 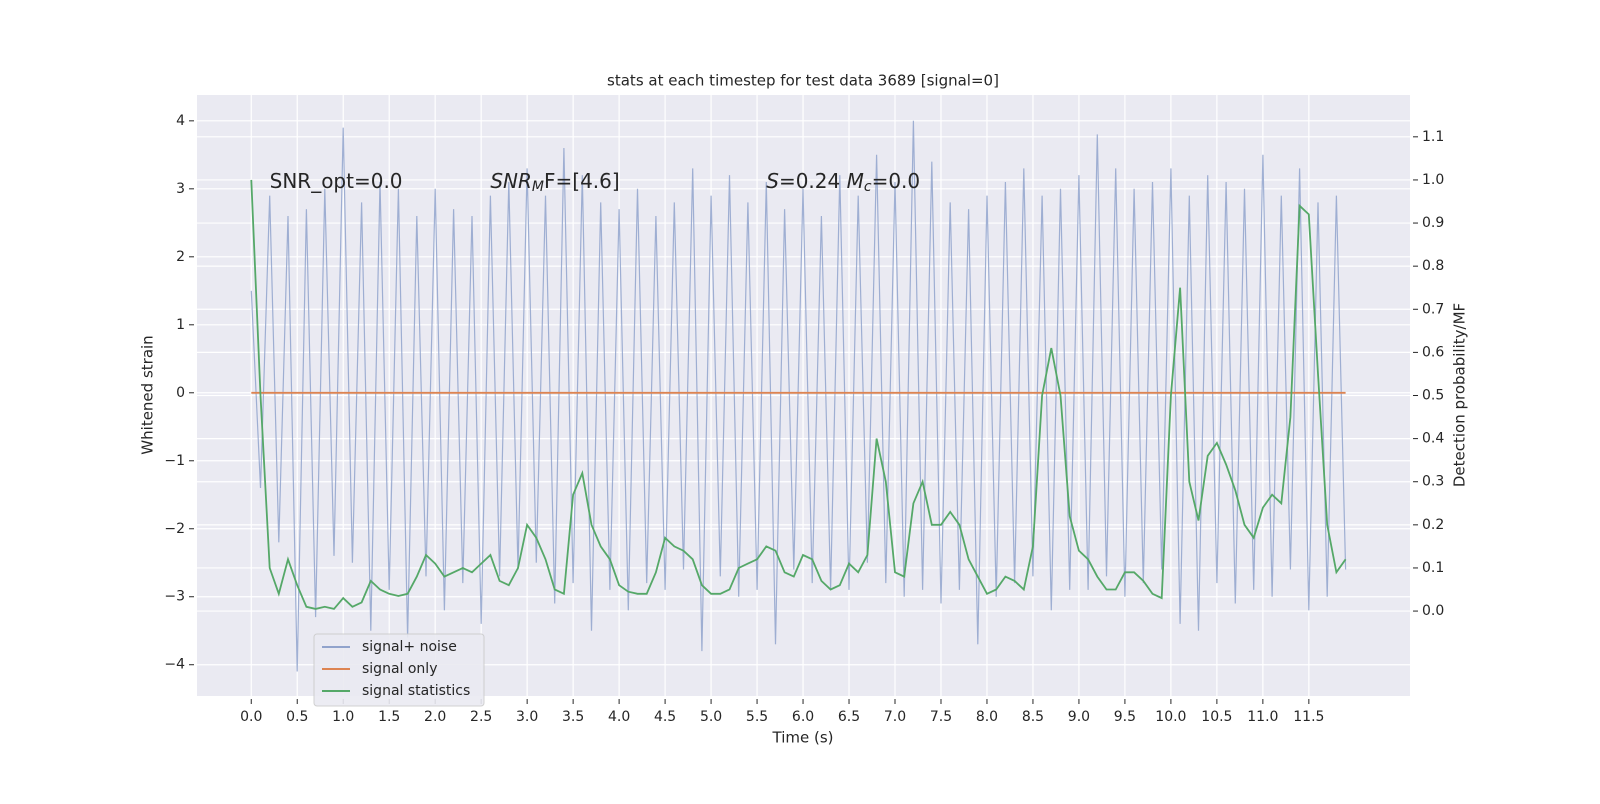 What do you see at coordinates (772, 181) in the screenshot?
I see `annotation-part: S` at bounding box center [772, 181].